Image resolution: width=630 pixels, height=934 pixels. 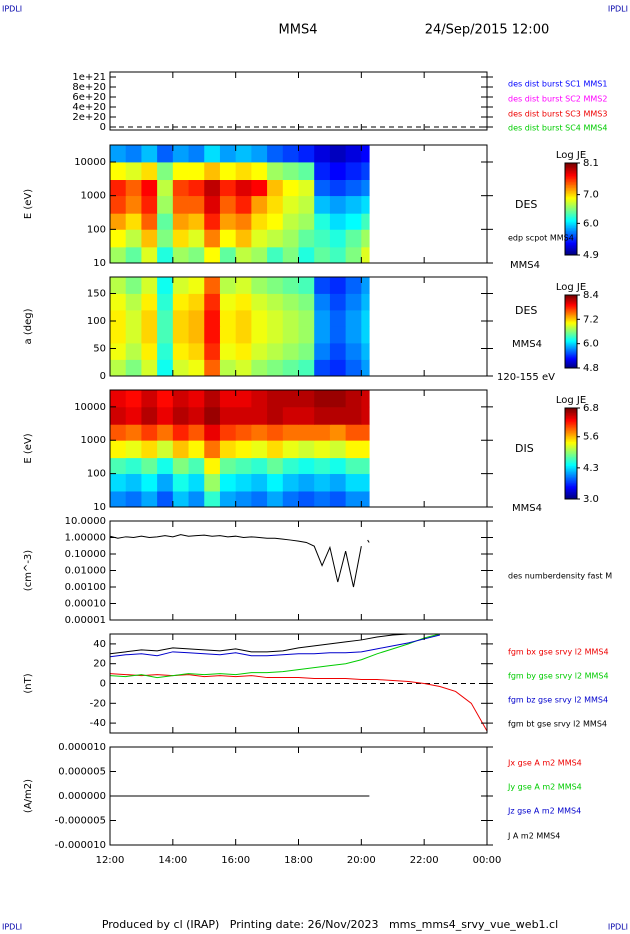 What do you see at coordinates (558, 676) in the screenshot?
I see `legend-label: fgm by gse srvy l2 MMS4` at bounding box center [558, 676].